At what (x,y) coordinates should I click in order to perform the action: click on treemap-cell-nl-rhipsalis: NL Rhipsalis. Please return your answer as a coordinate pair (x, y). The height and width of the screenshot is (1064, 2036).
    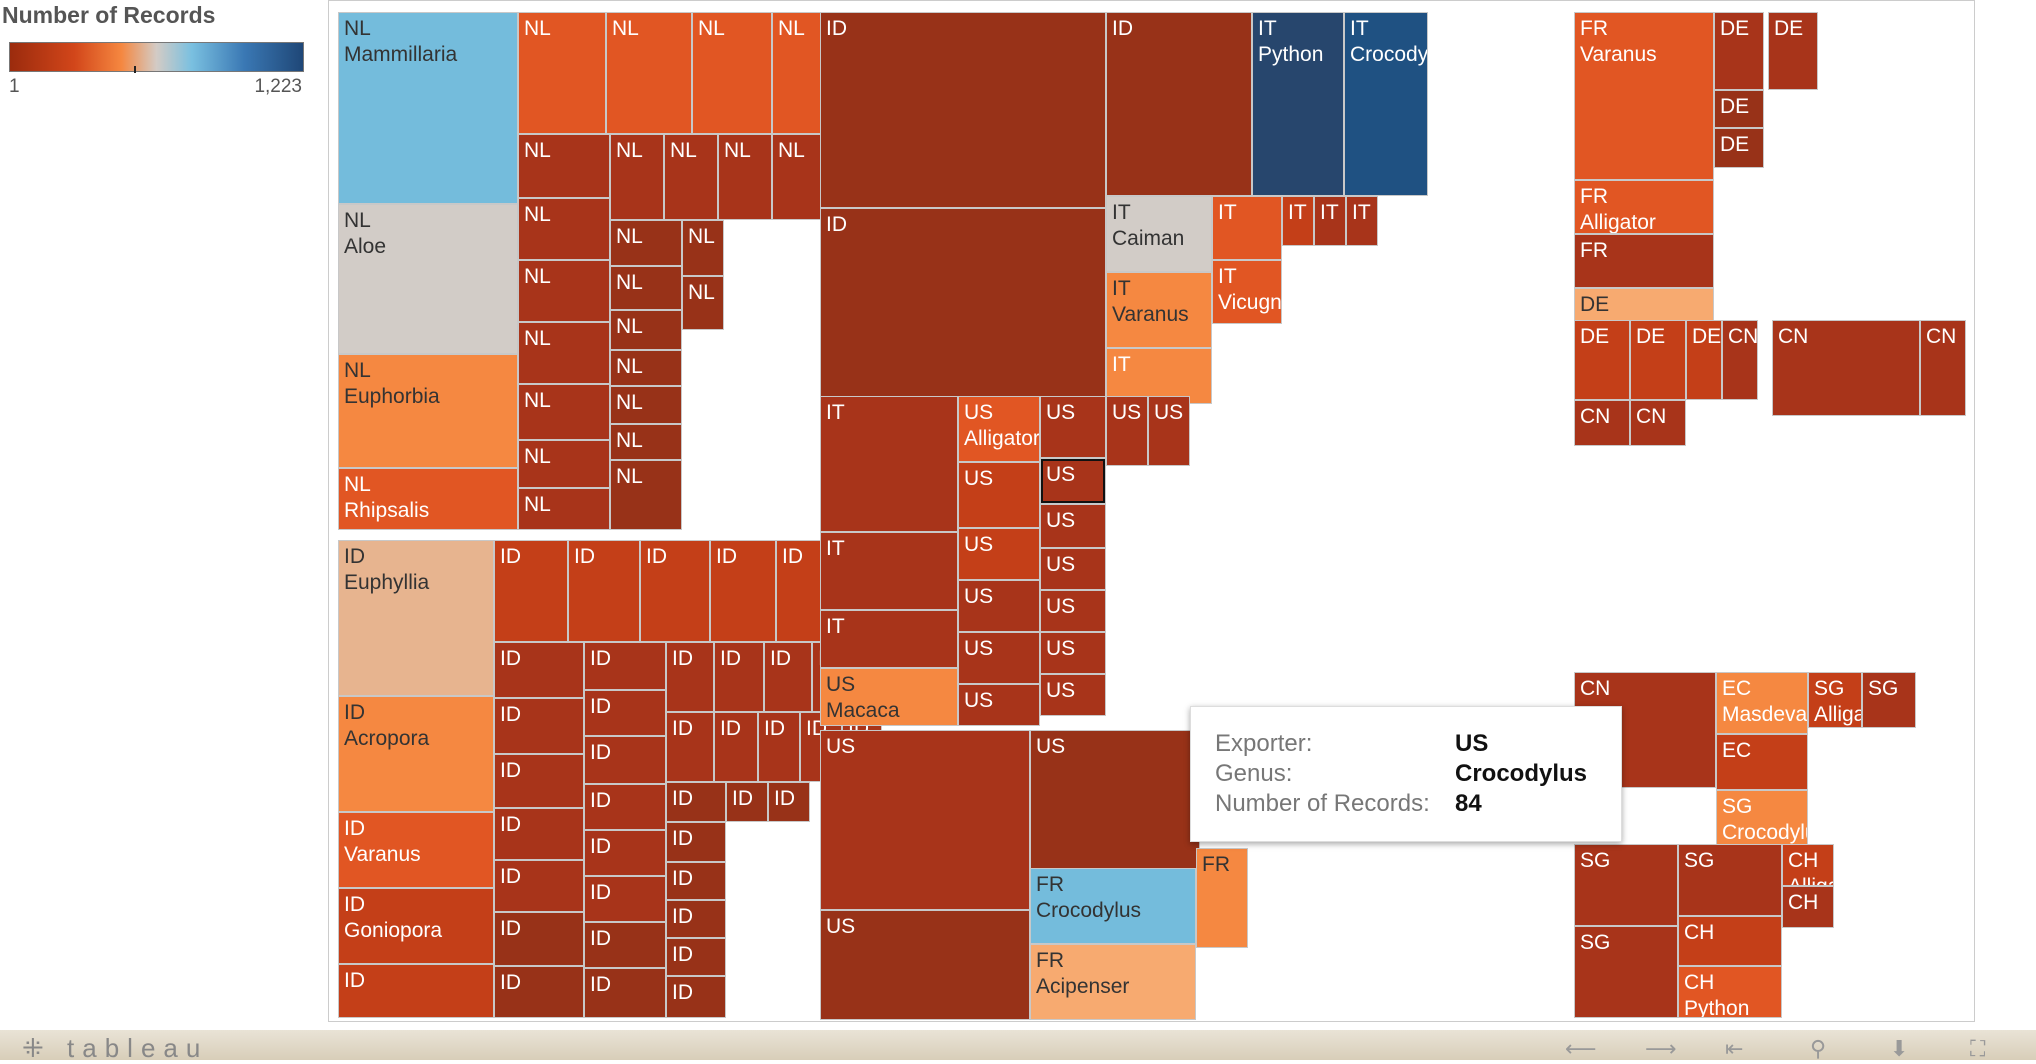
    Looking at the image, I should click on (428, 499).